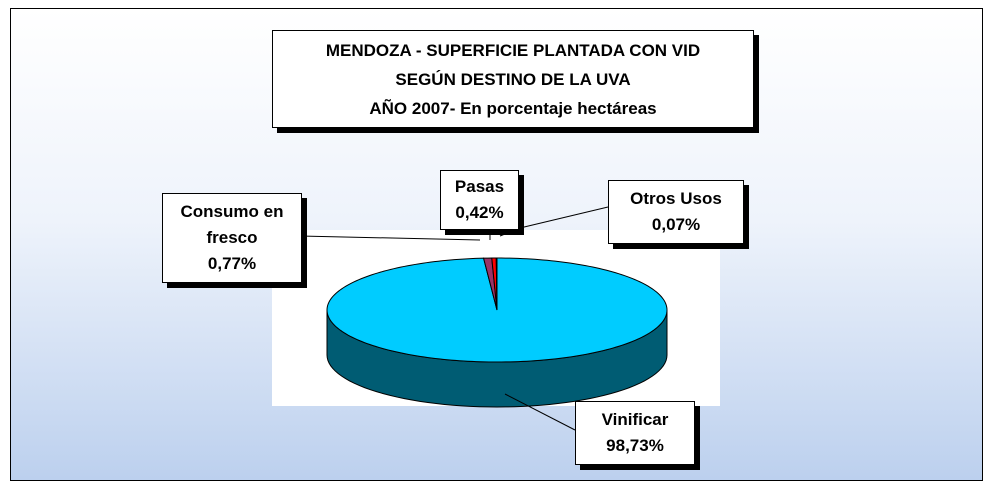  Describe the element at coordinates (635, 445) in the screenshot. I see `label-value: 98,73%` at that location.